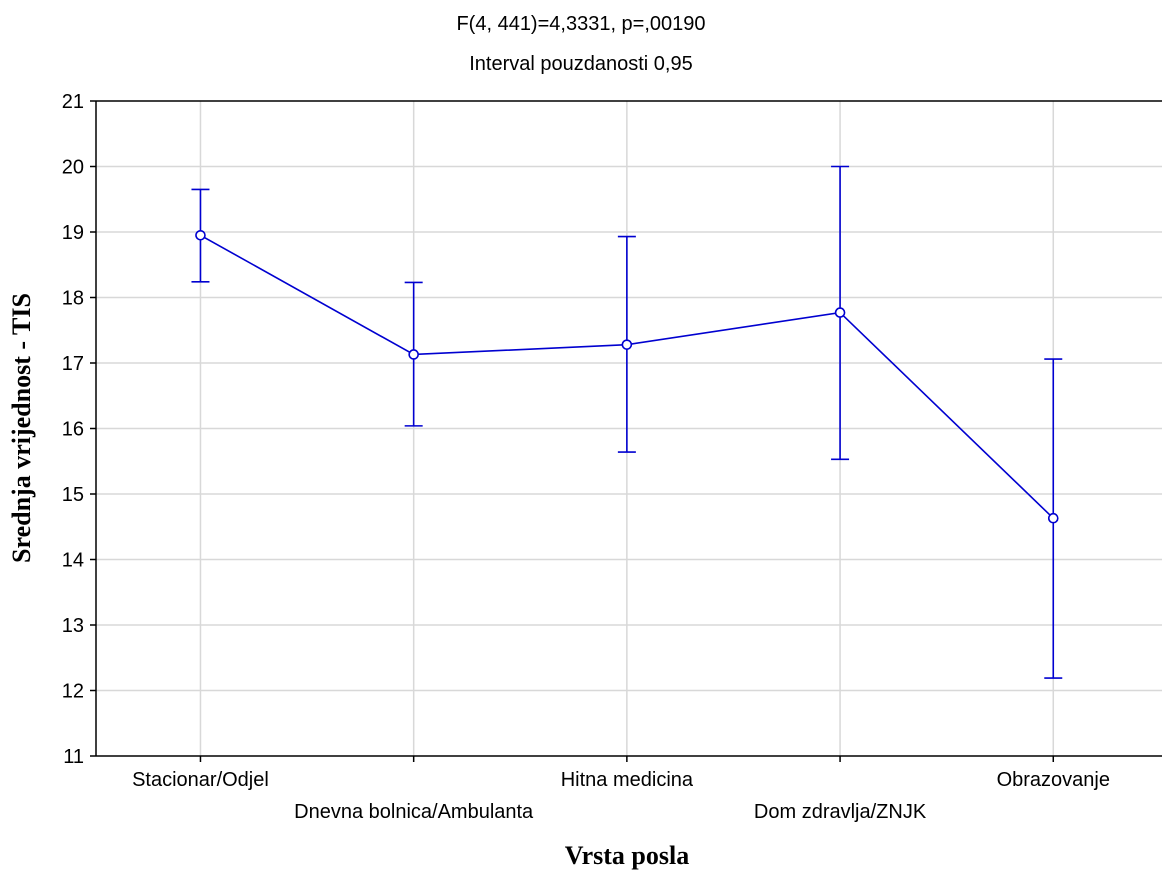 This screenshot has height=879, width=1163. I want to click on x-tick-label: Dnevna bolnica/Ambulanta, so click(414, 812).